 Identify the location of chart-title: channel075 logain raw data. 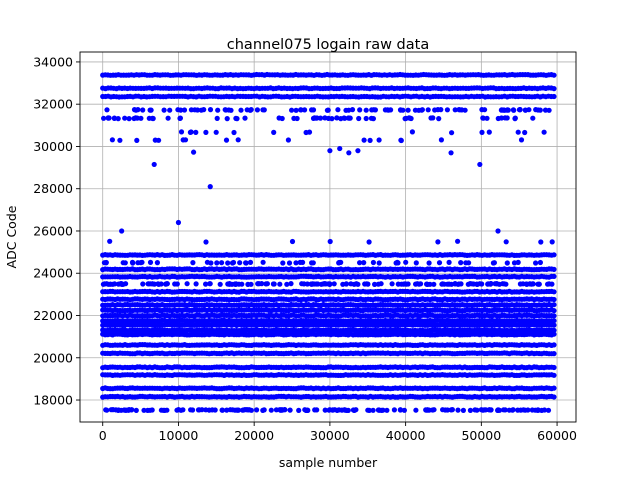
(328, 45).